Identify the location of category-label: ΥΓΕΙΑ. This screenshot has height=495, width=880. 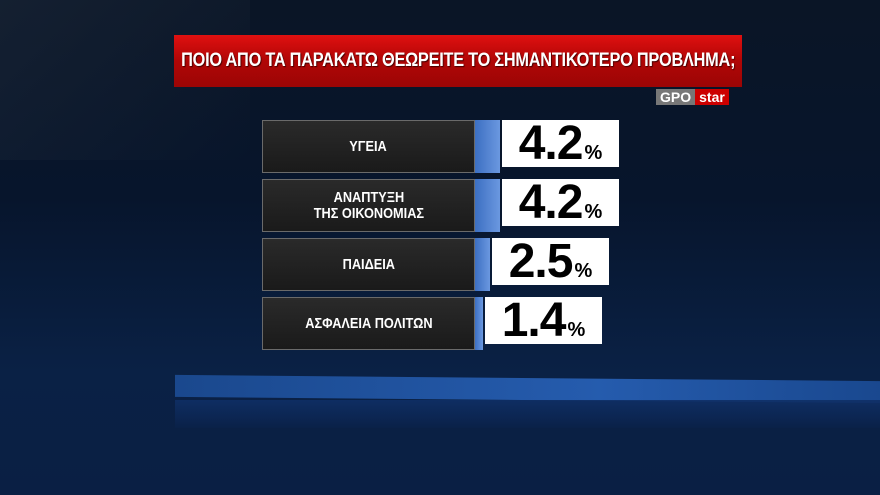
(368, 146).